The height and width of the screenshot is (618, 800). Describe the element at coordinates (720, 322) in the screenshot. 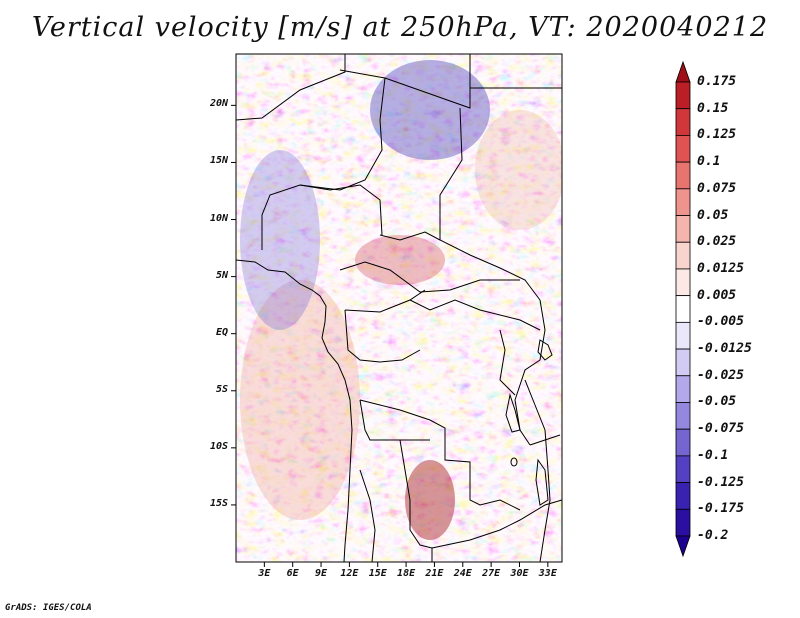

I see `colorbar-label: -0.005` at that location.